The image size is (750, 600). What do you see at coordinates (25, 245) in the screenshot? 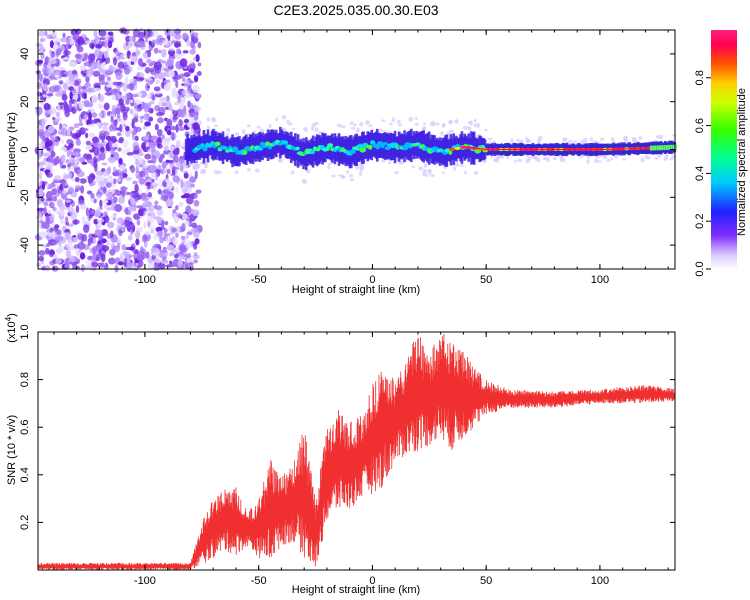
I see `spectrogram-ytick-label: -40` at bounding box center [25, 245].